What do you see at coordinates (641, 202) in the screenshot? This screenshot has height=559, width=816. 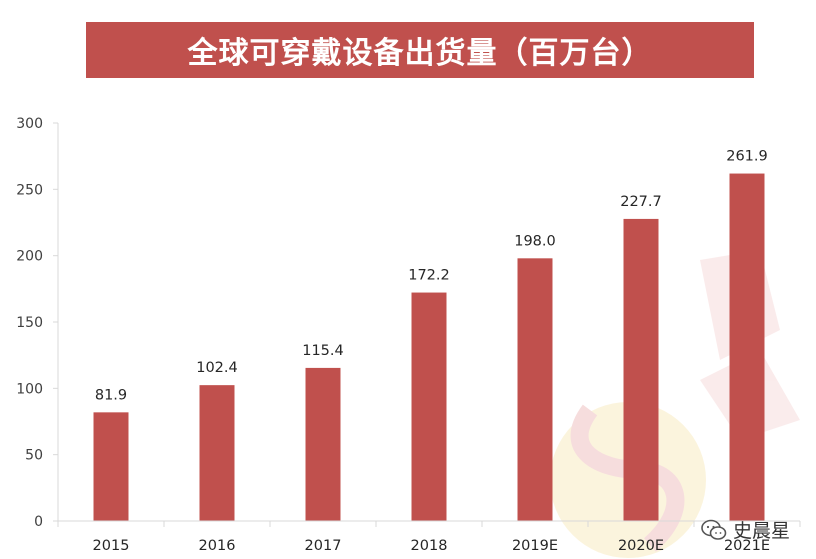 I see `bar-value-label: 227.7` at bounding box center [641, 202].